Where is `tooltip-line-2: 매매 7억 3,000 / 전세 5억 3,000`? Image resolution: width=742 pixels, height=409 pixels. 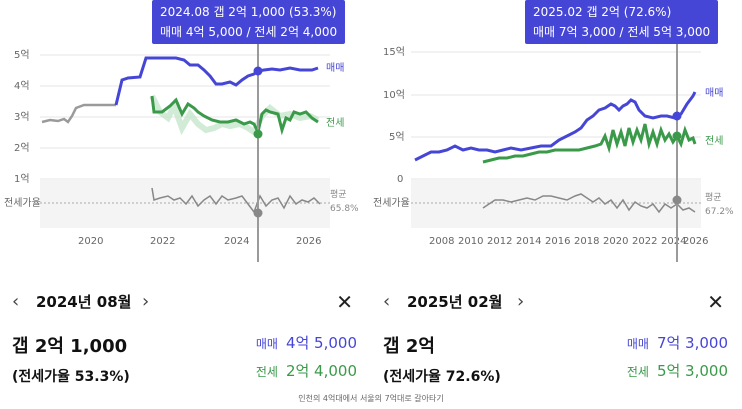 tooltip-line-2: 매매 7억 3,000 / 전세 5억 3,000 is located at coordinates (622, 32).